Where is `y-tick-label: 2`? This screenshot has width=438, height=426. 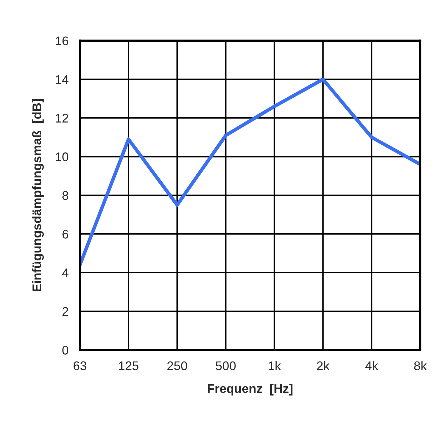 y-tick-label: 2 is located at coordinates (65, 311).